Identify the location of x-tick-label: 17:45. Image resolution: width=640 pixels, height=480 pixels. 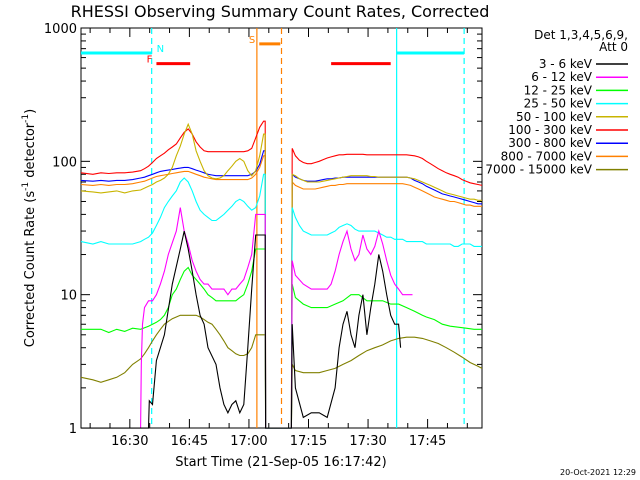
(427, 441).